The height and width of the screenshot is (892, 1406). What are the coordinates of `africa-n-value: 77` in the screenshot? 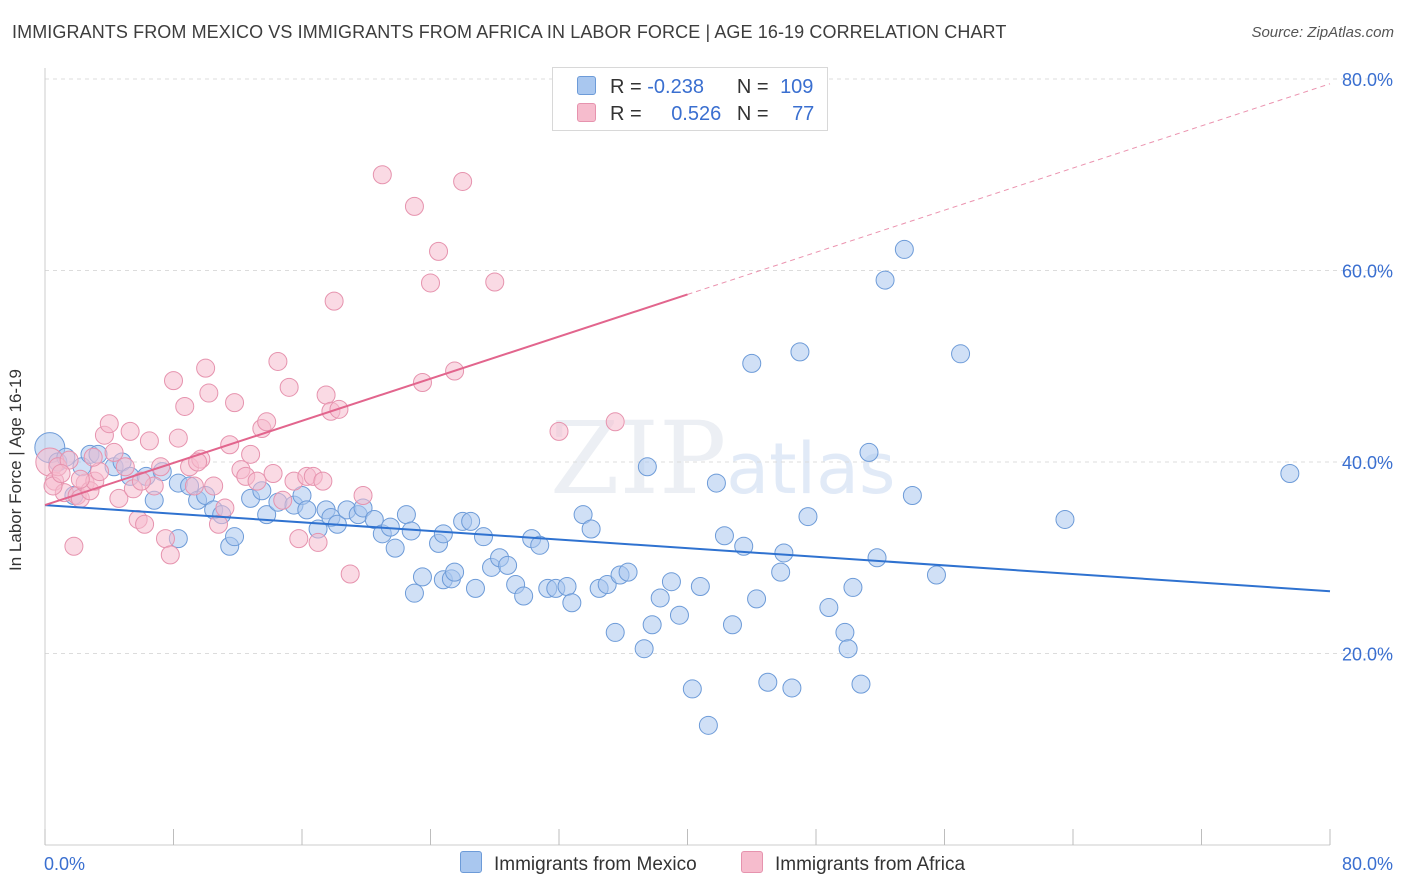 It's located at (803, 114).